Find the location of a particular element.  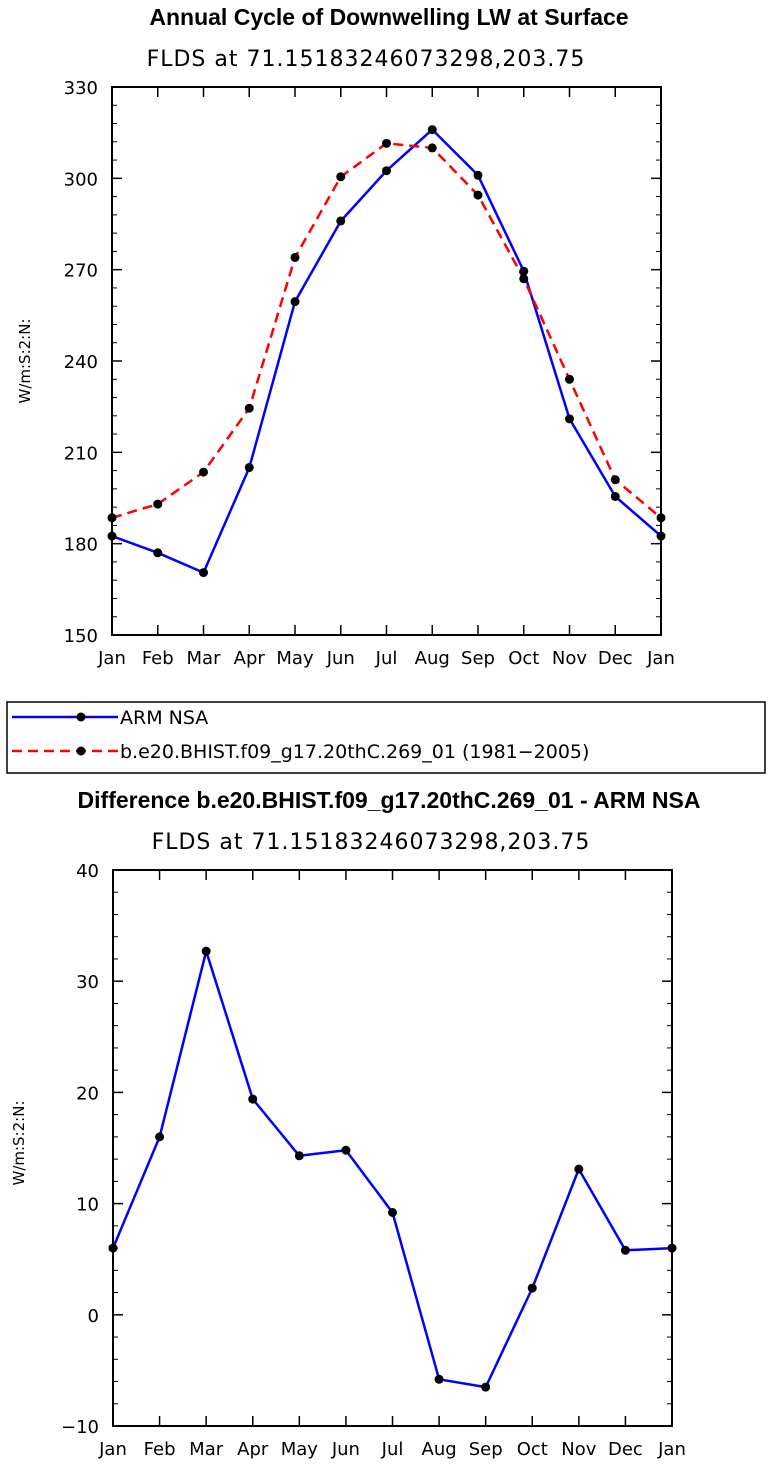

legend-box is located at coordinates (386, 737).